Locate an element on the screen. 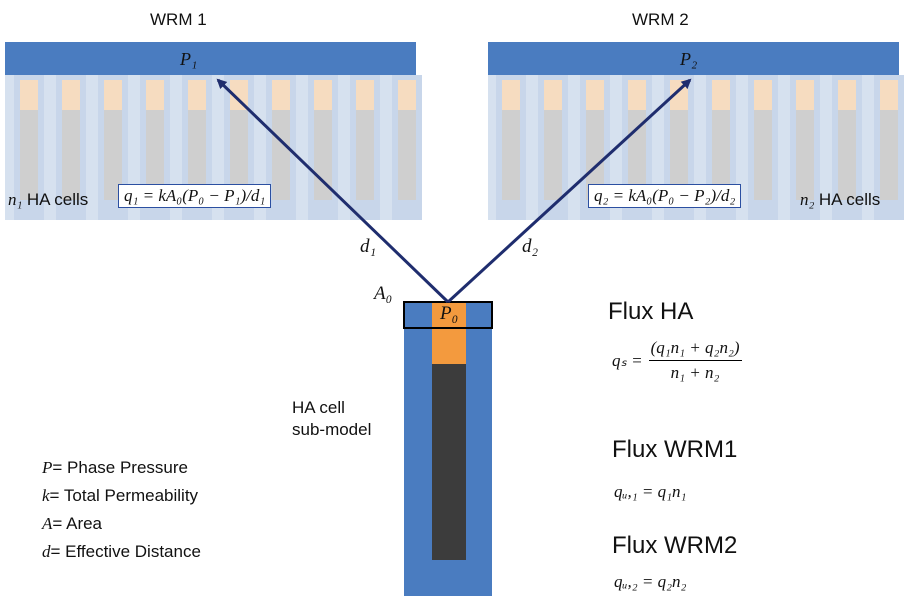 The image size is (904, 596). a0-label: A₀ is located at coordinates (383, 293).